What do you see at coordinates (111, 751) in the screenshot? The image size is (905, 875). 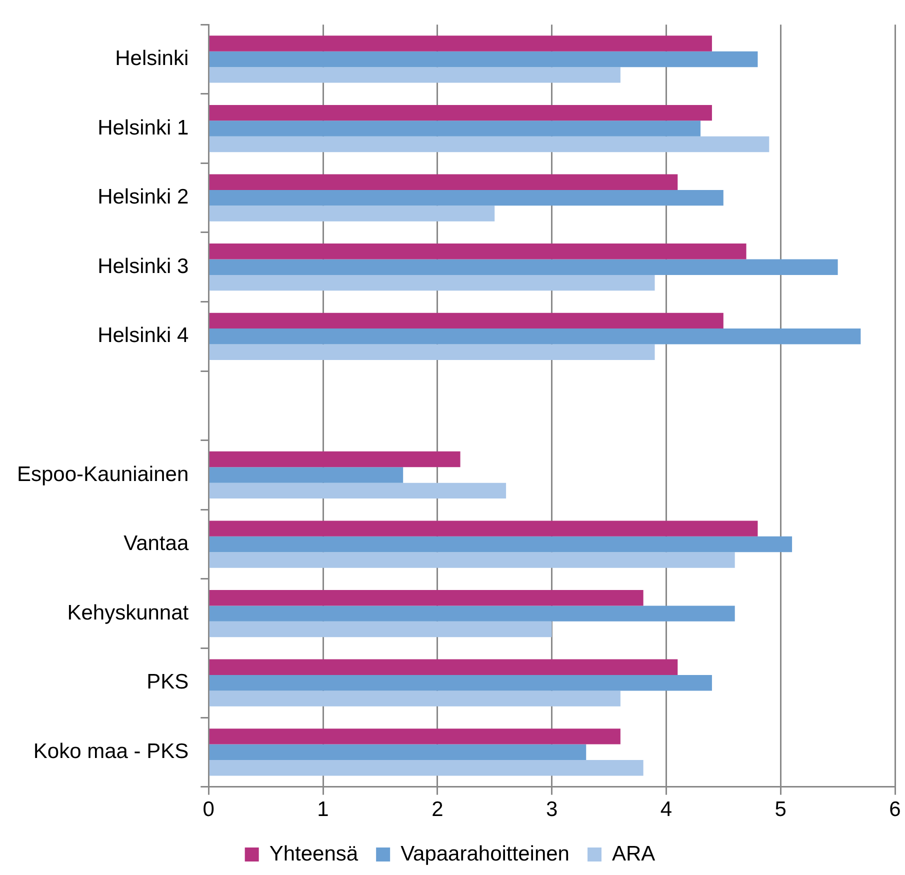 I see `y-tick-label: Koko maa - PKS` at bounding box center [111, 751].